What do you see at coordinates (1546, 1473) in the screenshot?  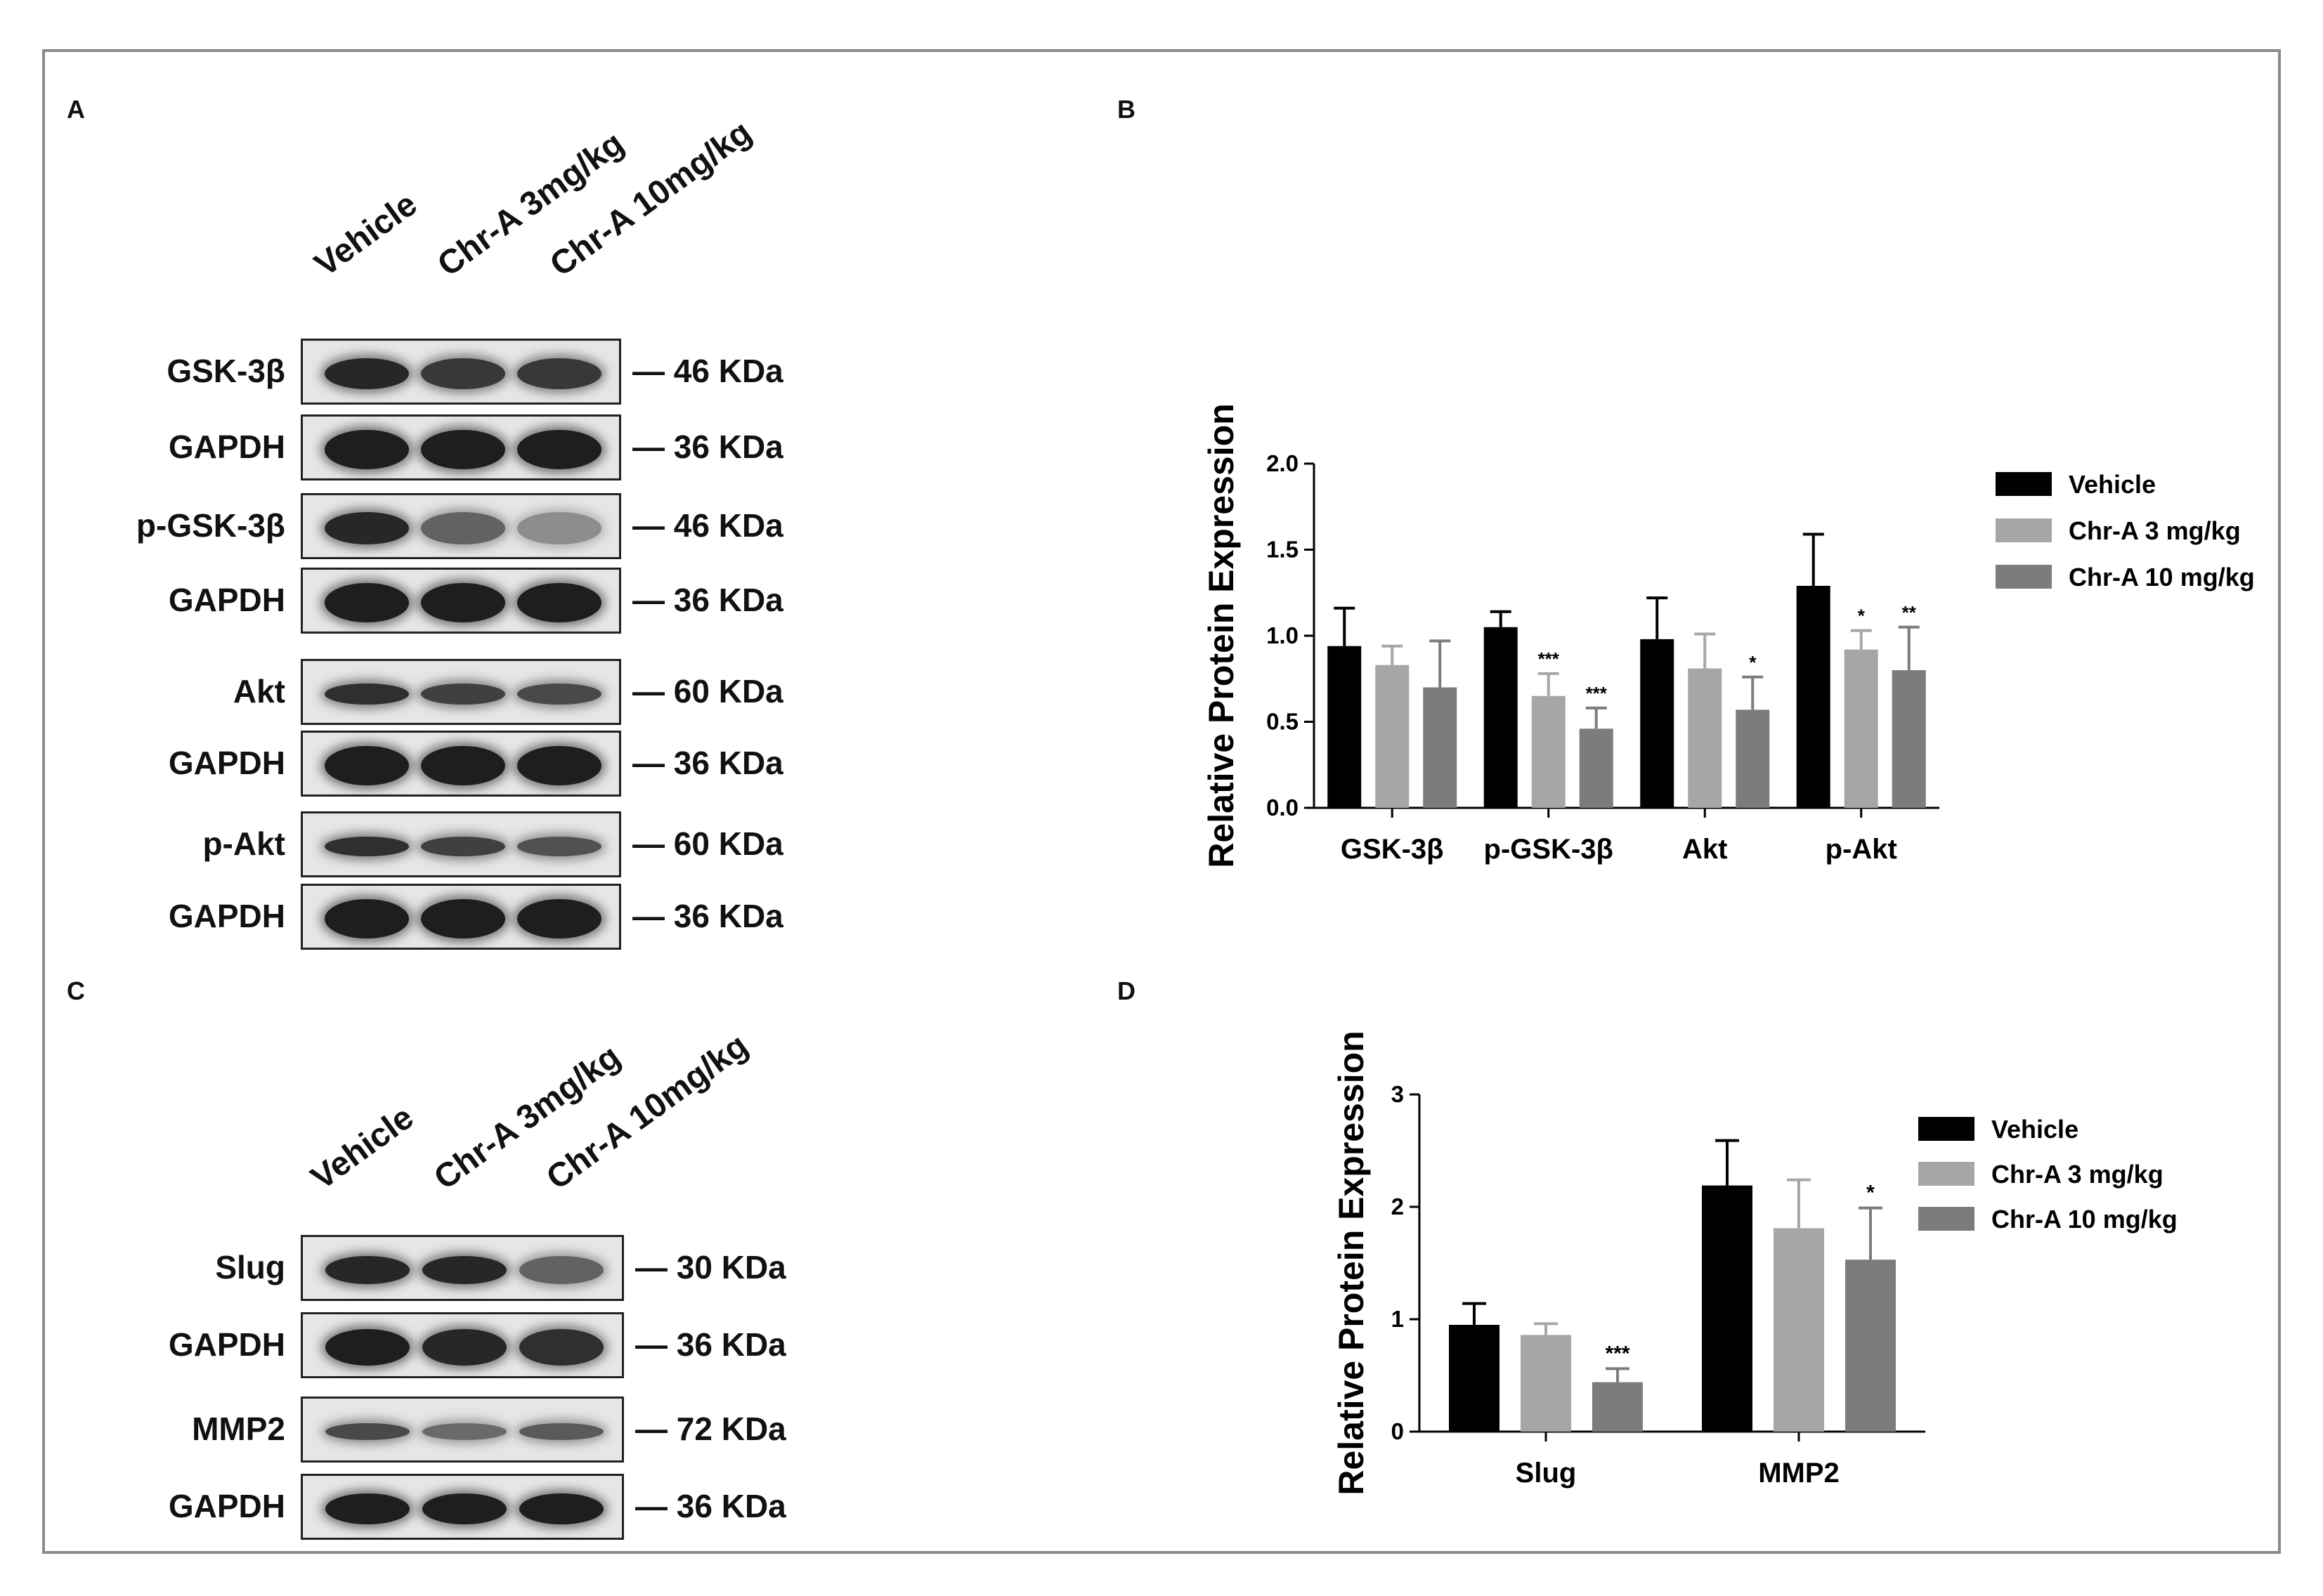 I see `x-category-label: Slug` at bounding box center [1546, 1473].